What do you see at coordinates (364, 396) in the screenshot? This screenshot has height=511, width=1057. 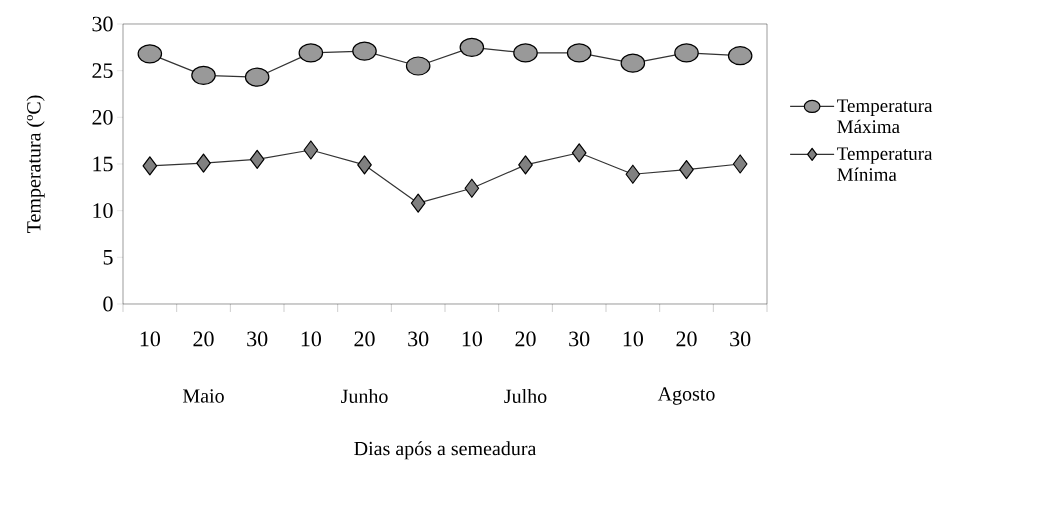 I see `text: Junho` at bounding box center [364, 396].